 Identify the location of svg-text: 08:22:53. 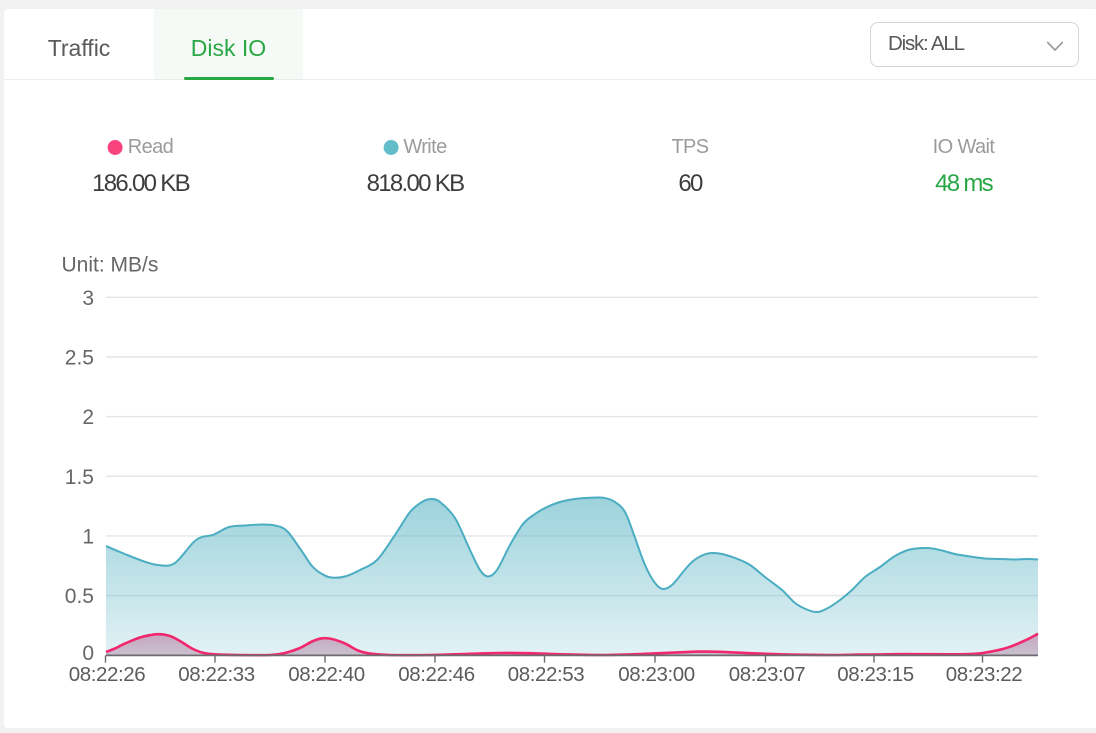
(546, 674).